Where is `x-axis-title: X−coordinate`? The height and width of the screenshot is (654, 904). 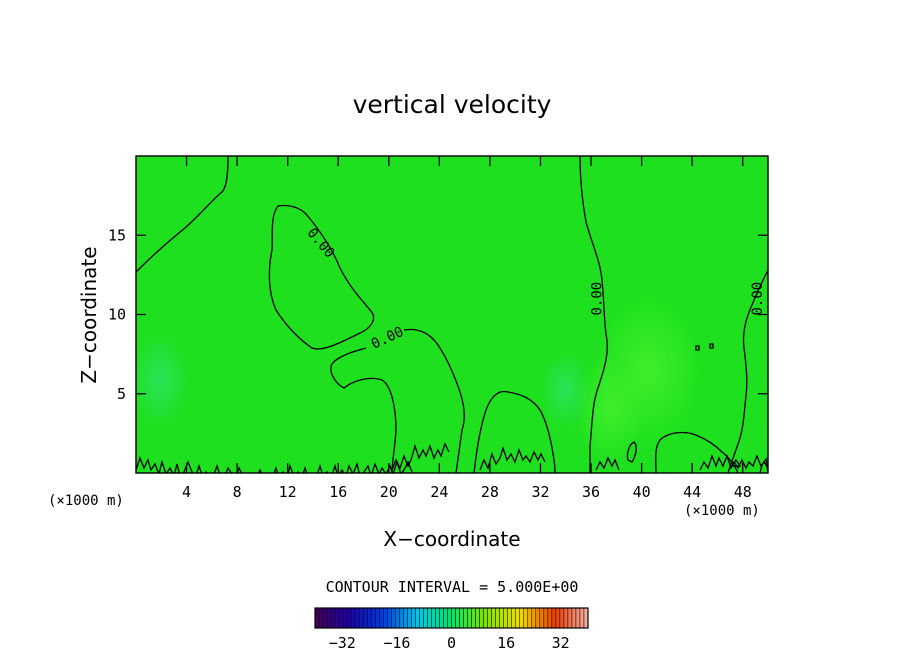
x-axis-title: X−coordinate is located at coordinates (451, 539).